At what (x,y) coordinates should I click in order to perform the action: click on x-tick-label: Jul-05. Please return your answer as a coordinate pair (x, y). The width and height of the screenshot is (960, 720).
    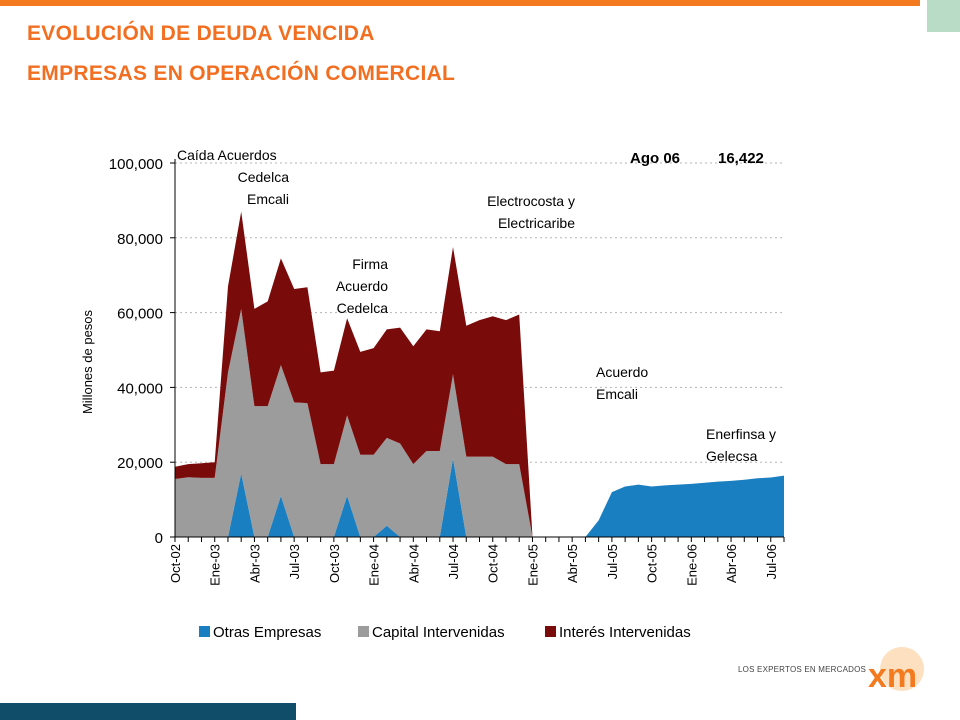
    Looking at the image, I should click on (612, 561).